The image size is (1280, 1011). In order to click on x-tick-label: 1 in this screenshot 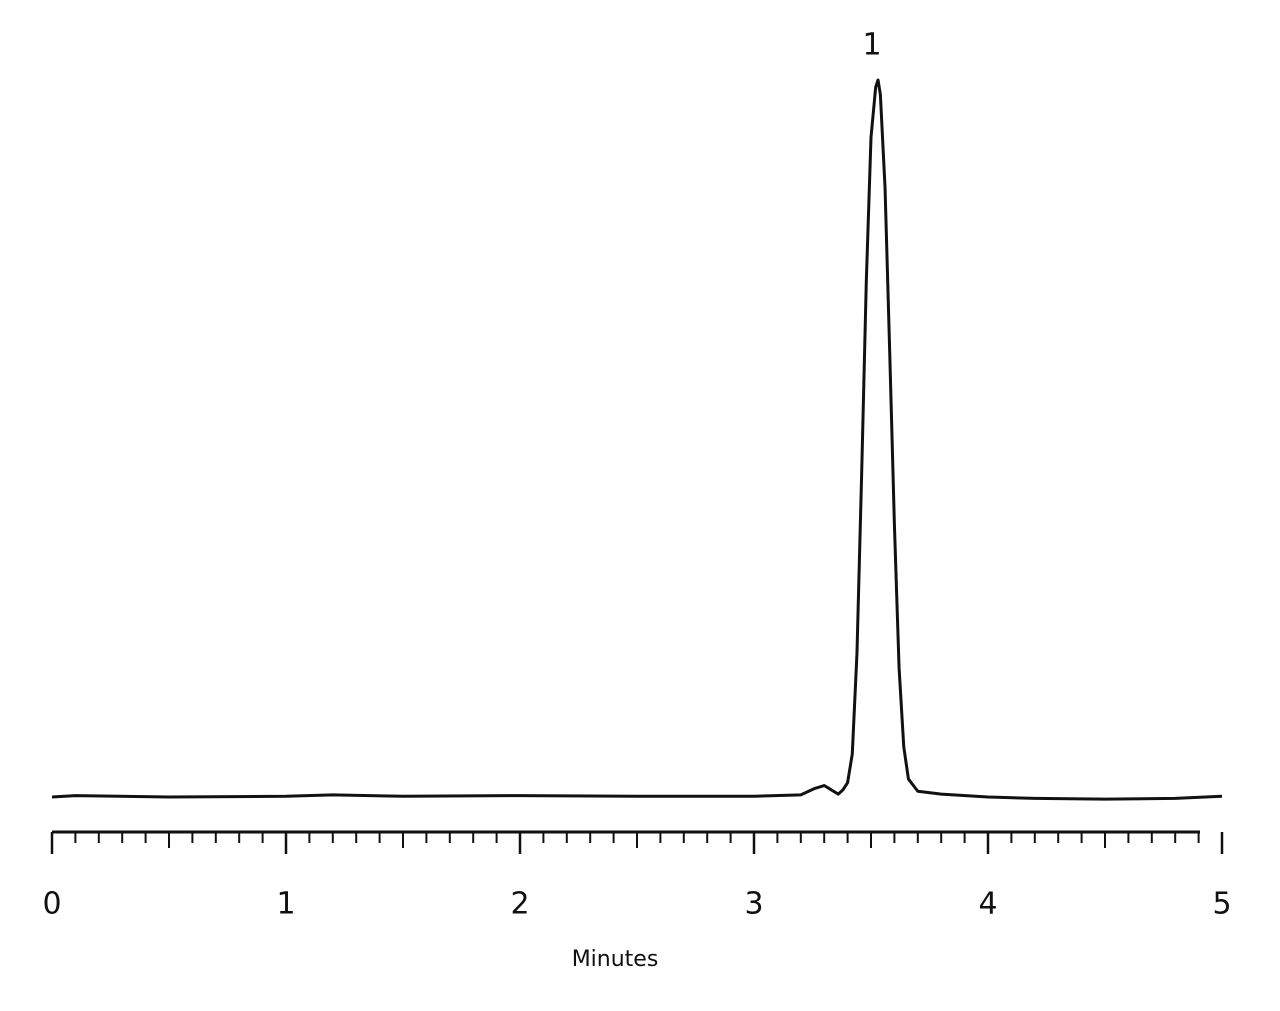, I will do `click(285, 904)`.